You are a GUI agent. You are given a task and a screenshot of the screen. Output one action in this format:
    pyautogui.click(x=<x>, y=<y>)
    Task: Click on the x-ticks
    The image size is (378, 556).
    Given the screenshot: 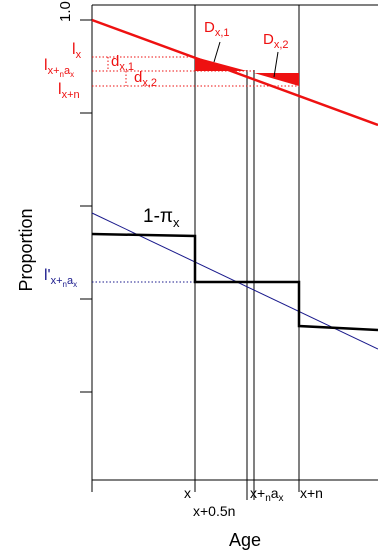 What is the action you would take?
    pyautogui.click(x=195, y=486)
    